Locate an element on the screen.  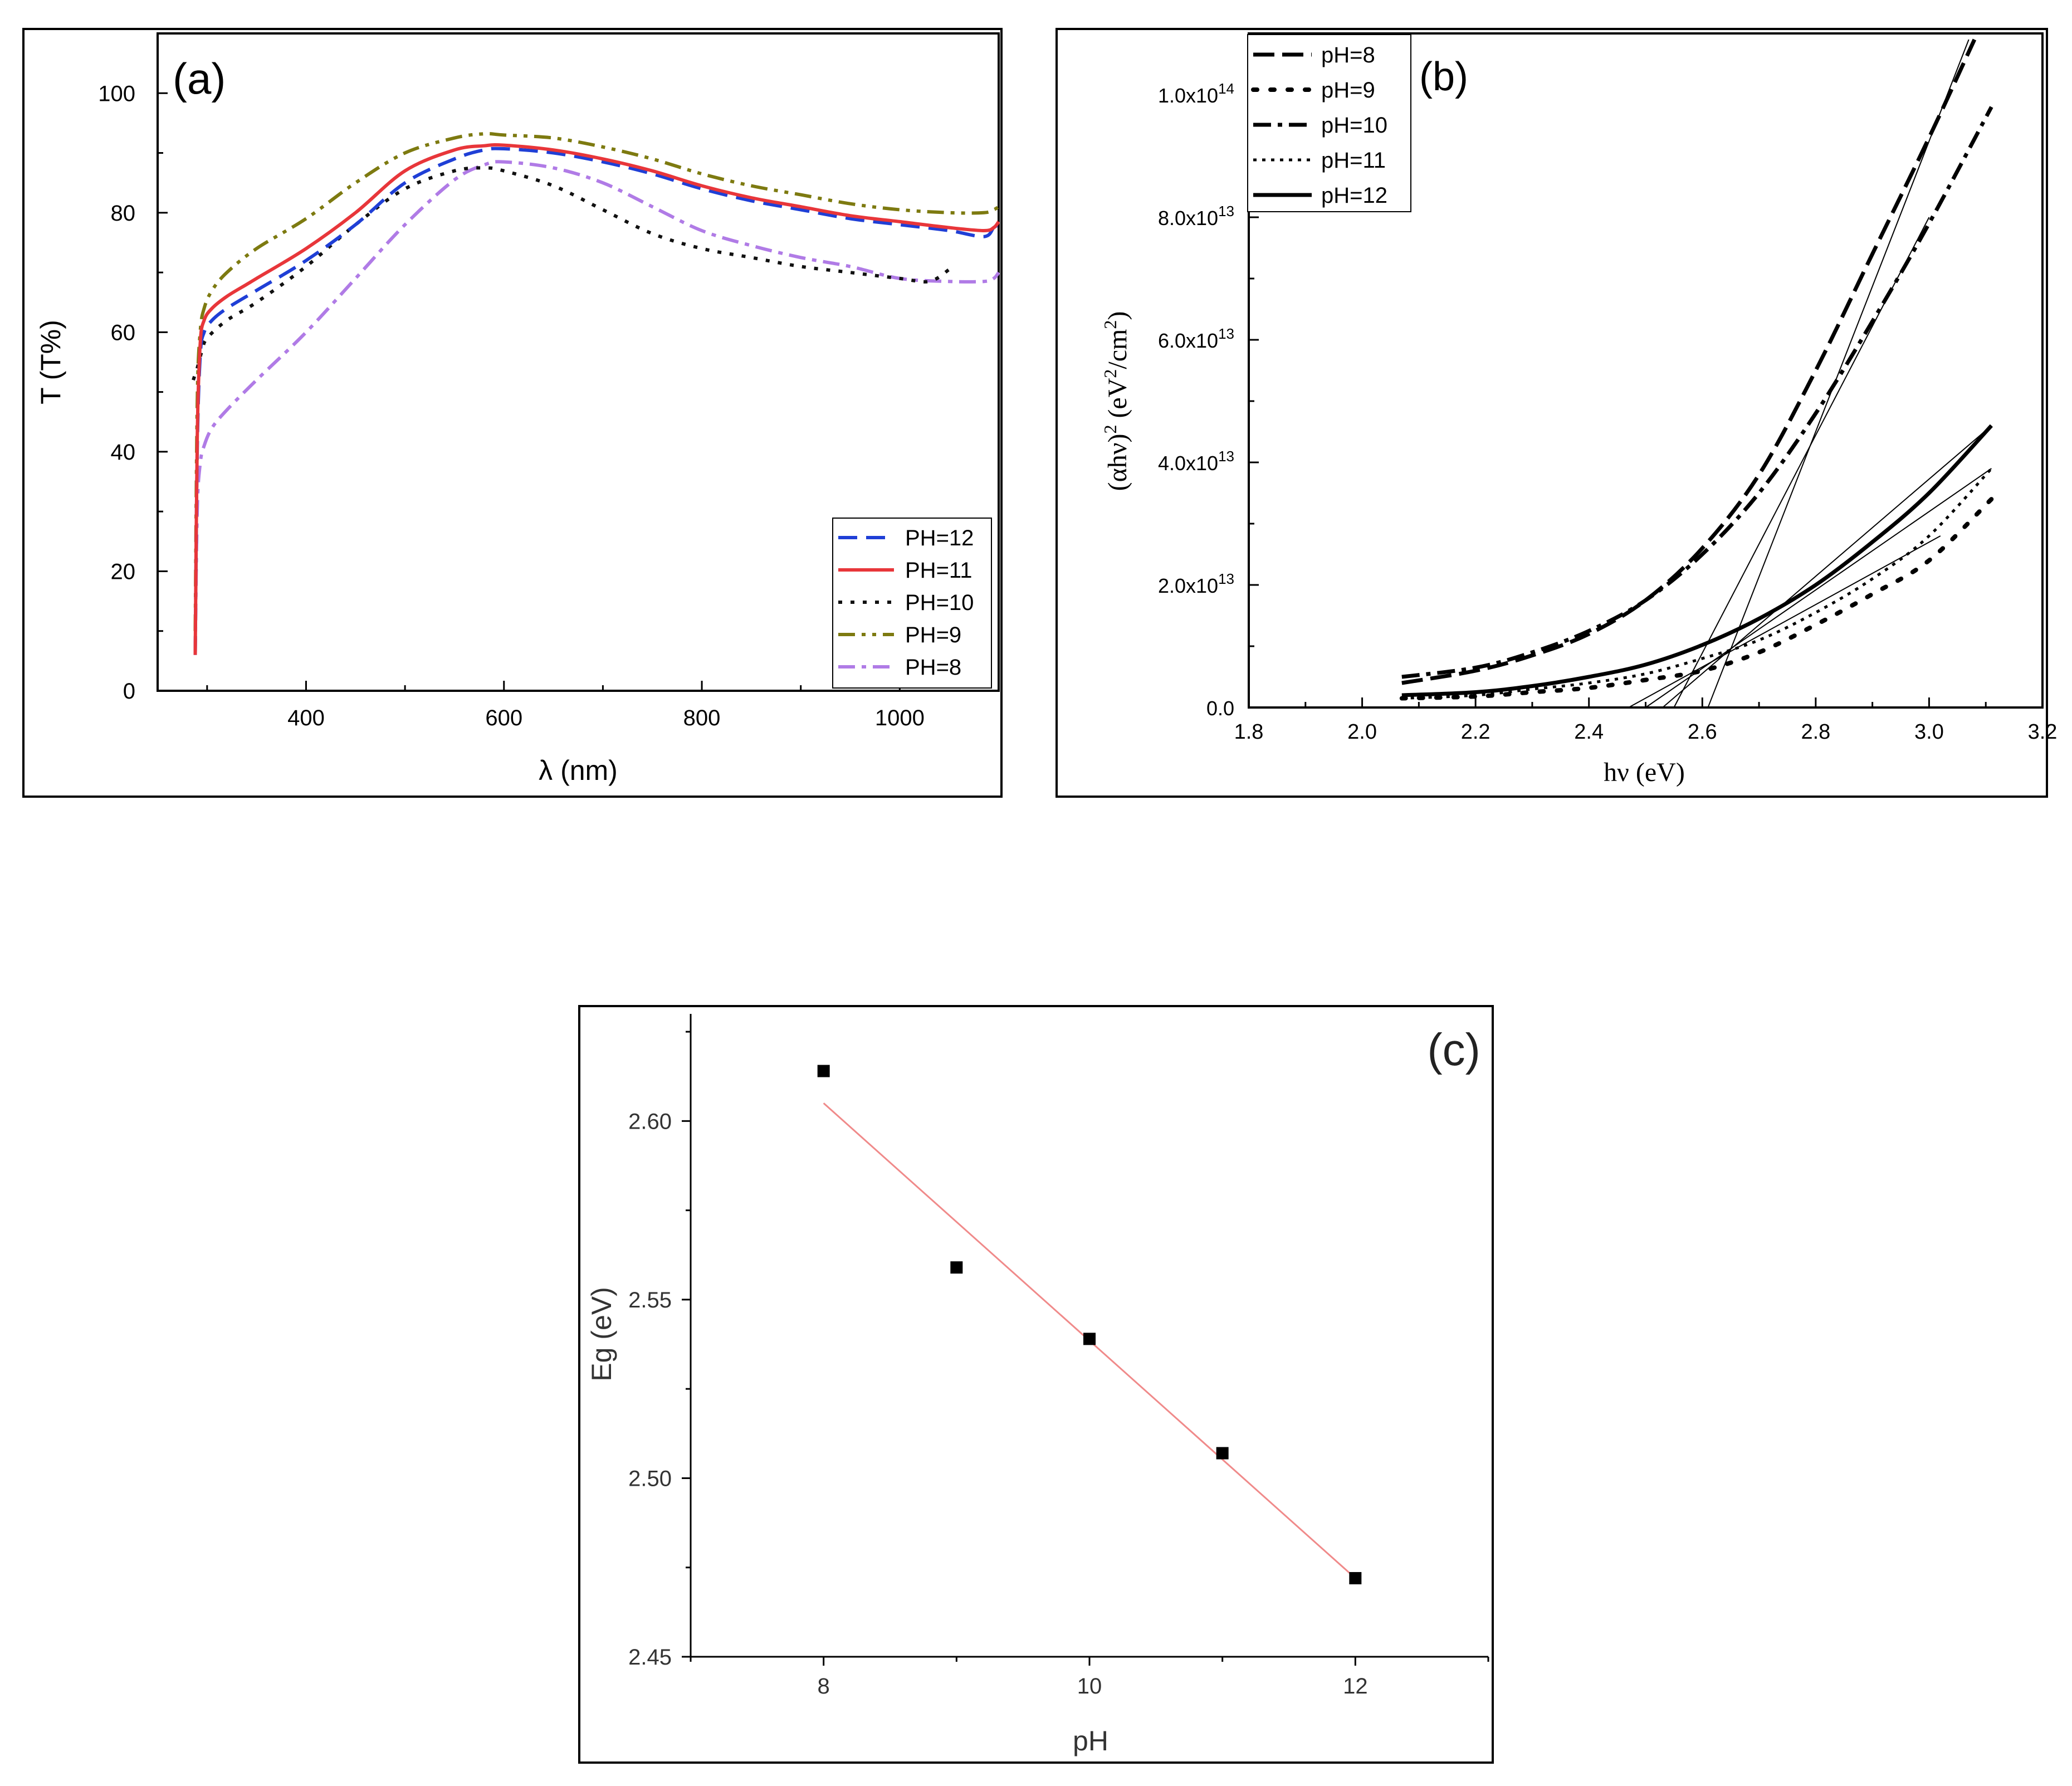
panel-c-ytick-label: 2.55 is located at coordinates (650, 1300).